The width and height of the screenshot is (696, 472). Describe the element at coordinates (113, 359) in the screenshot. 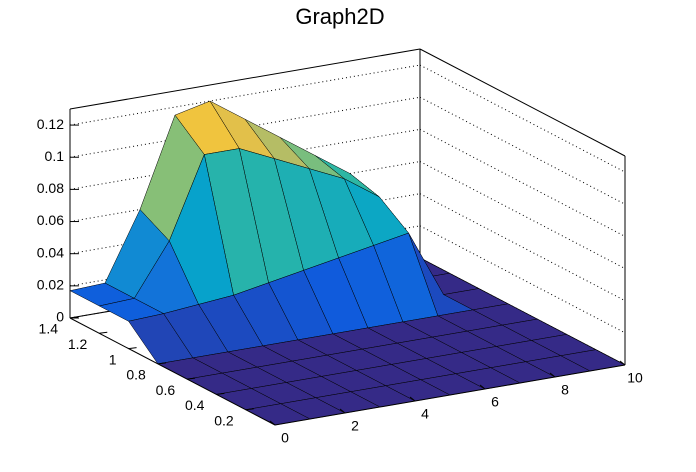

I see `y-tick-label: 1` at that location.